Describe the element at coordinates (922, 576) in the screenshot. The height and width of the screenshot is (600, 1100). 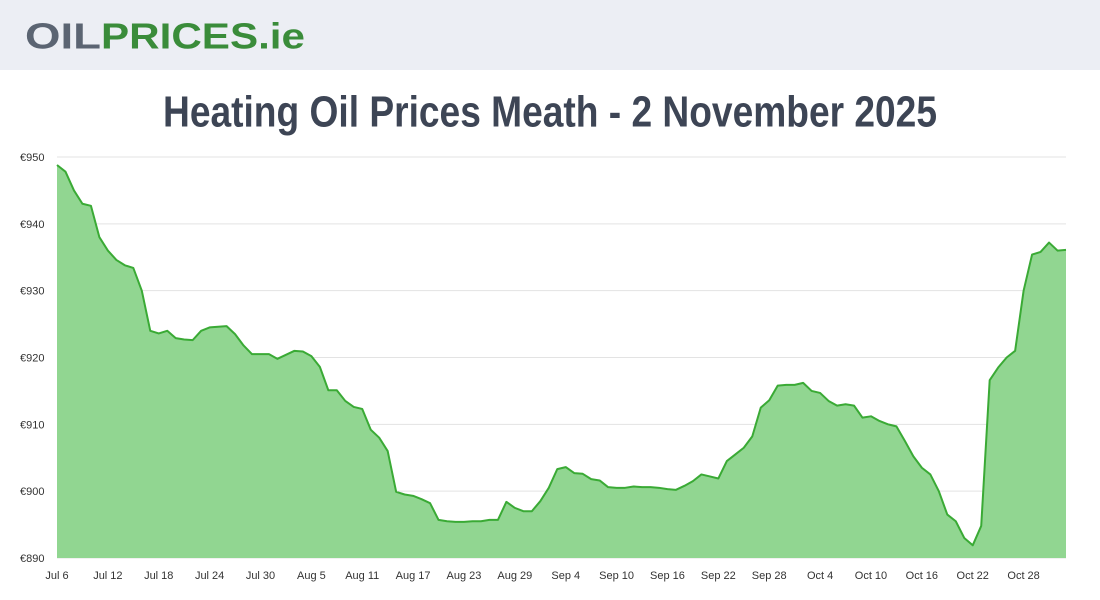
I see `x-tick-label: Oct 16` at that location.